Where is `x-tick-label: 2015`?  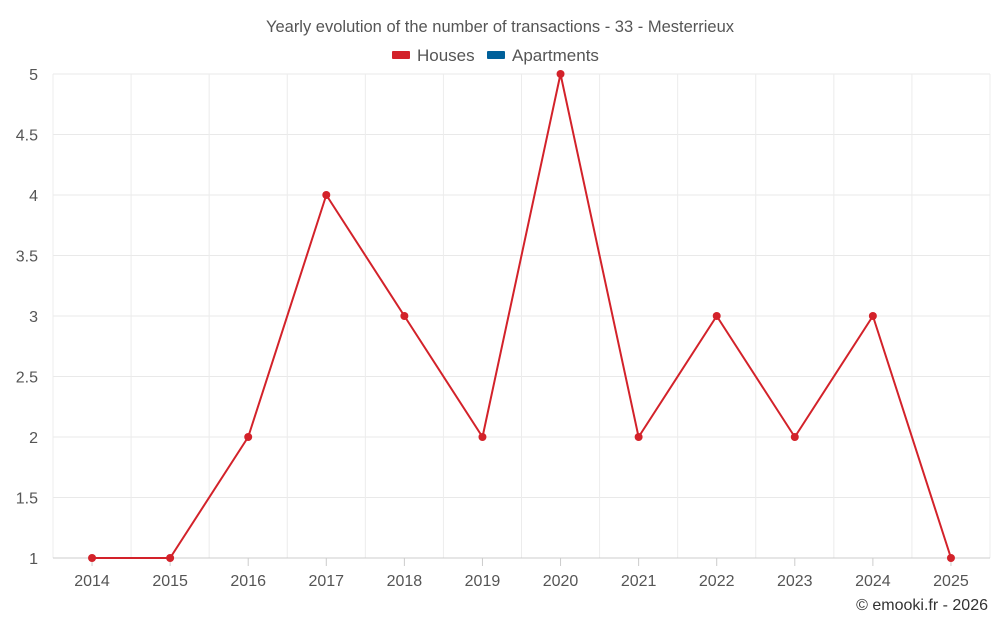
x-tick-label: 2015 is located at coordinates (170, 581).